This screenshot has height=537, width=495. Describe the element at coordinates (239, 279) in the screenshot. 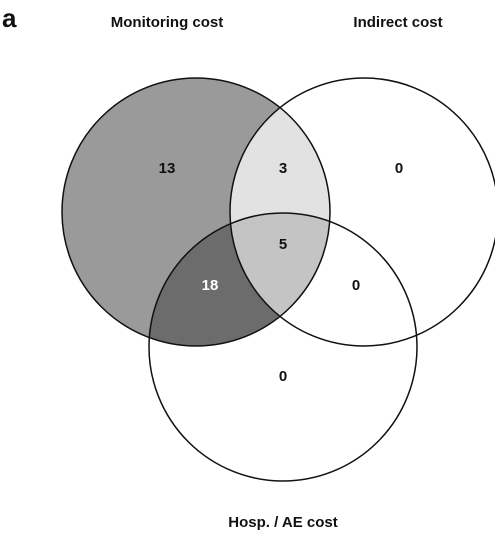

I see `monitoring-hosp-overlap` at that location.